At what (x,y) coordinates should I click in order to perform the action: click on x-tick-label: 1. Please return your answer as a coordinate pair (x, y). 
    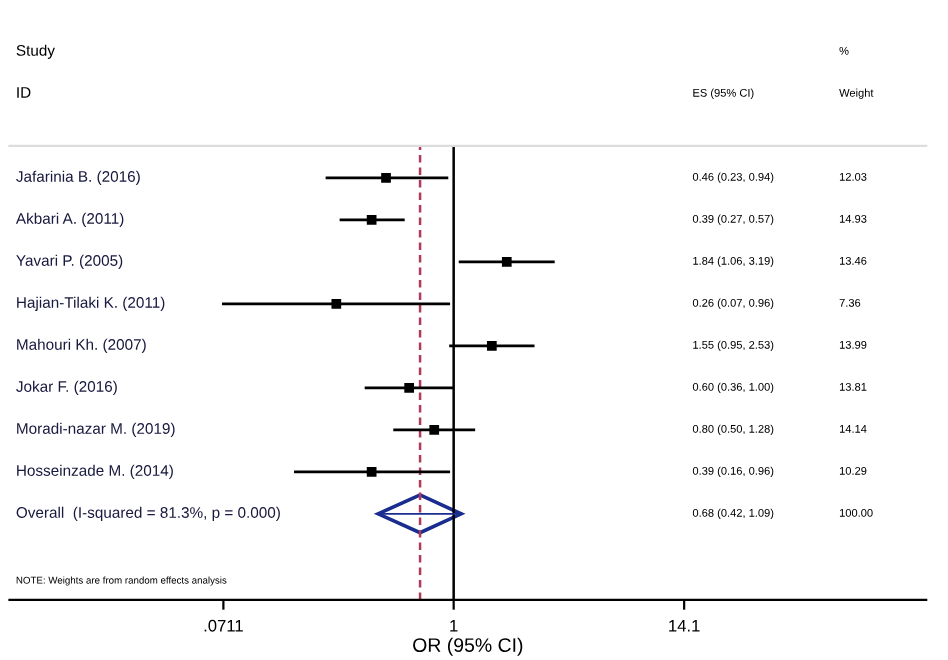
    Looking at the image, I should click on (454, 626).